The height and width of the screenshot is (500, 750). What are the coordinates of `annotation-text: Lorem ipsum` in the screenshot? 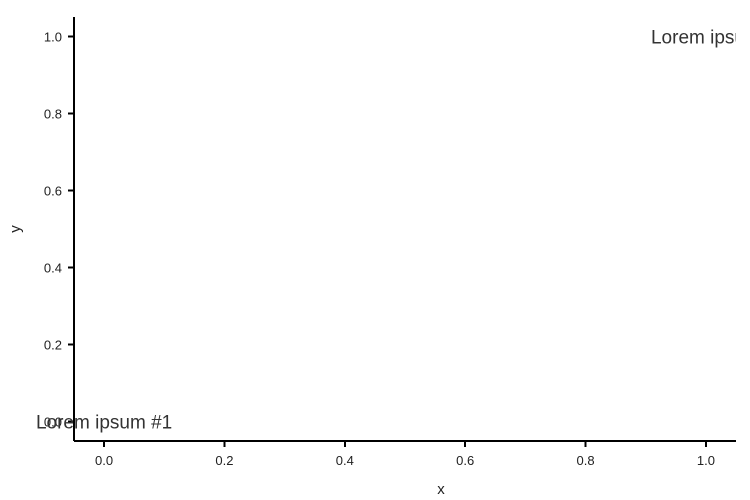 It's located at (700, 37).